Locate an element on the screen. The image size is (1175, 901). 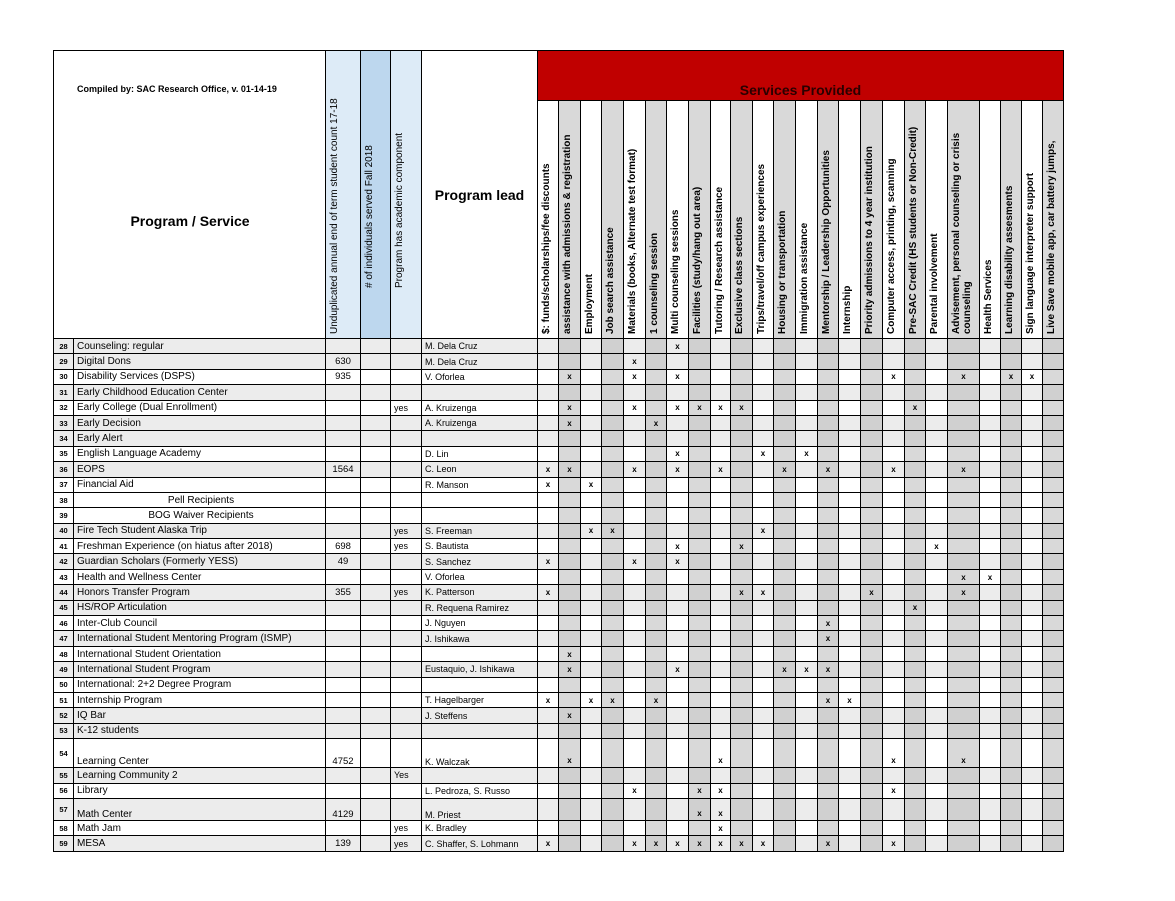
row-number: 58 is located at coordinates (63, 828).